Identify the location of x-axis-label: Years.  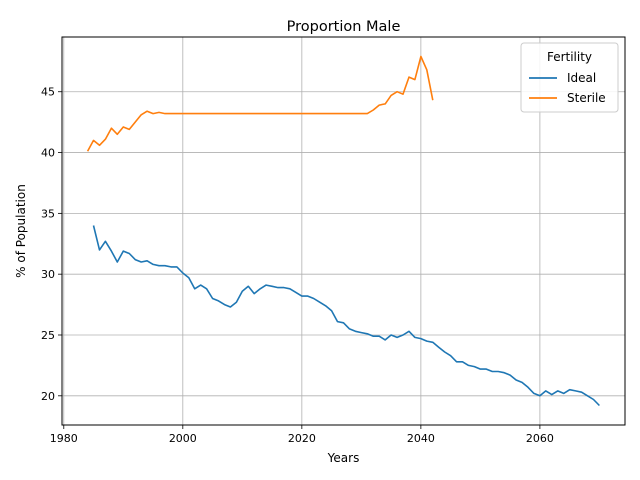
(343, 458).